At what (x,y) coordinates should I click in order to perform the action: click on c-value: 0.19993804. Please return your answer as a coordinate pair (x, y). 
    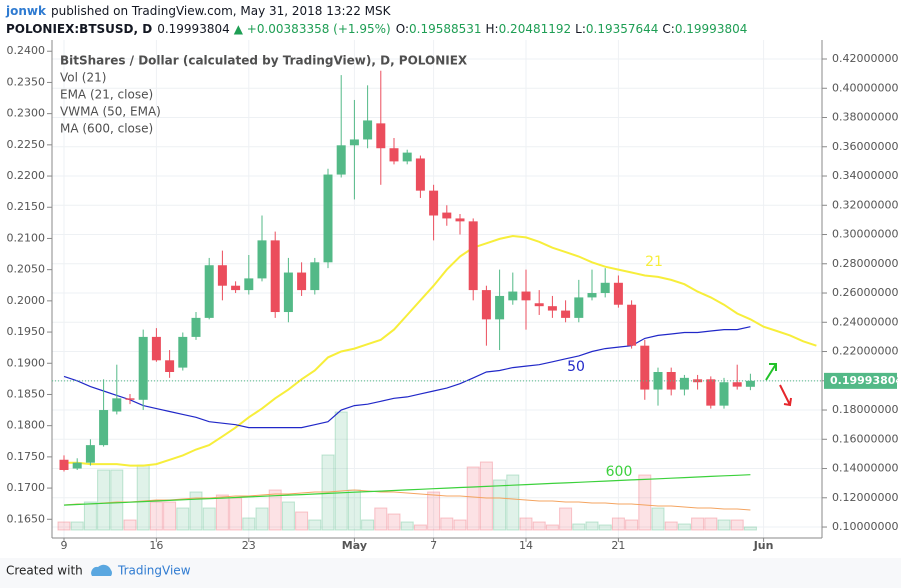
    Looking at the image, I should click on (711, 29).